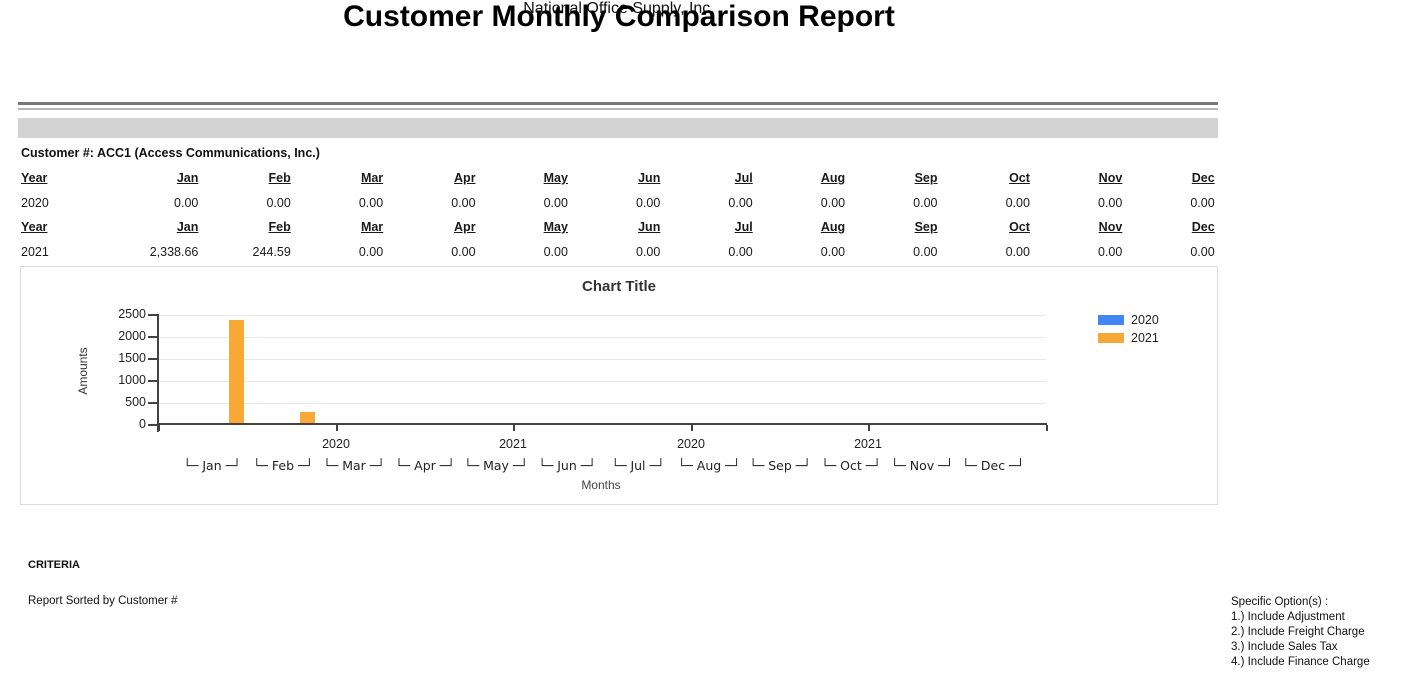 The height and width of the screenshot is (689, 1410). I want to click on table-year-cell: 2021, so click(35, 251).